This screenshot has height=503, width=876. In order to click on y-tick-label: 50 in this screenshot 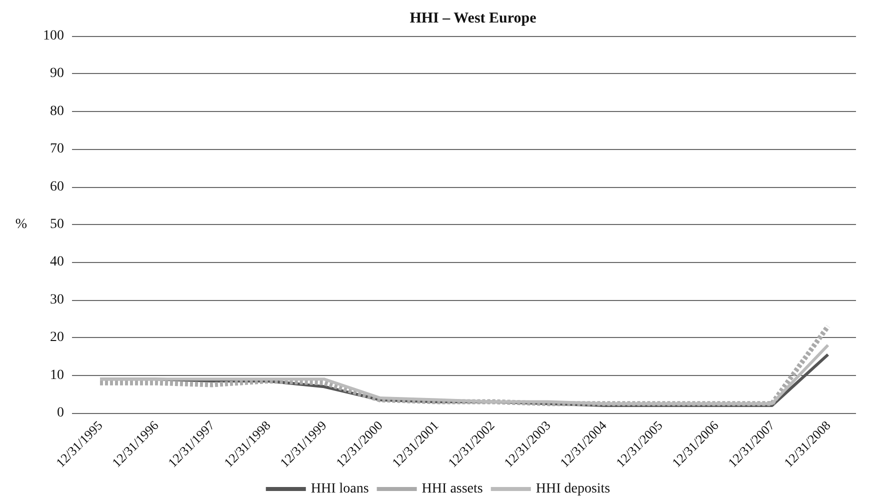, I will do `click(57, 224)`.